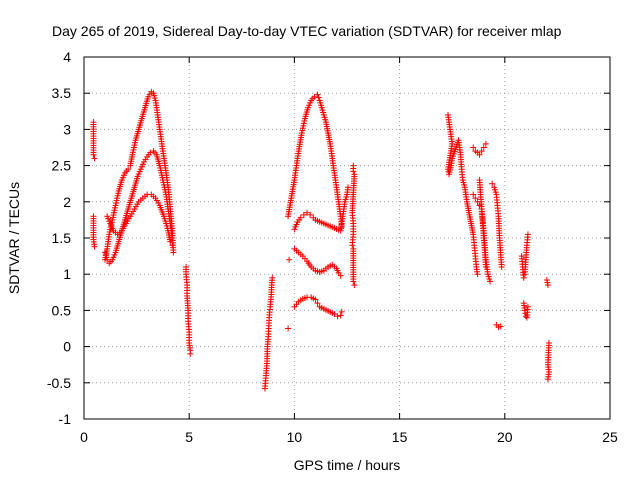 Image resolution: width=640 pixels, height=480 pixels. I want to click on y-tick-label: 1, so click(67, 274).